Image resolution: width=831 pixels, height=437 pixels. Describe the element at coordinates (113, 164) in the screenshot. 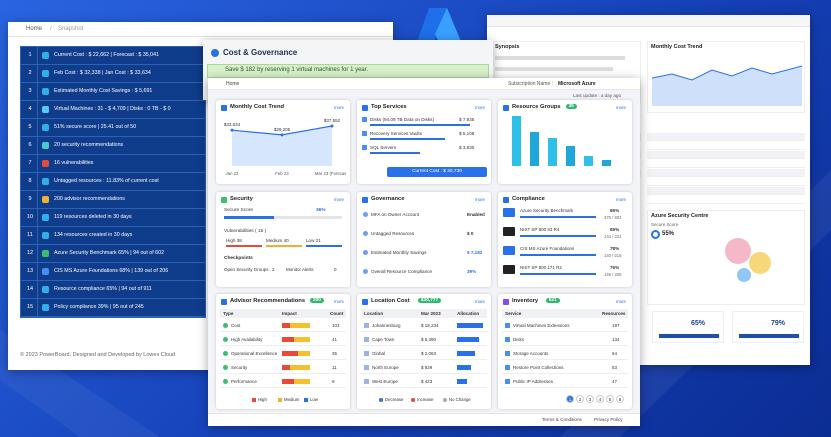

I see `snapshot-row: 7 16 vulnerabilities` at that location.